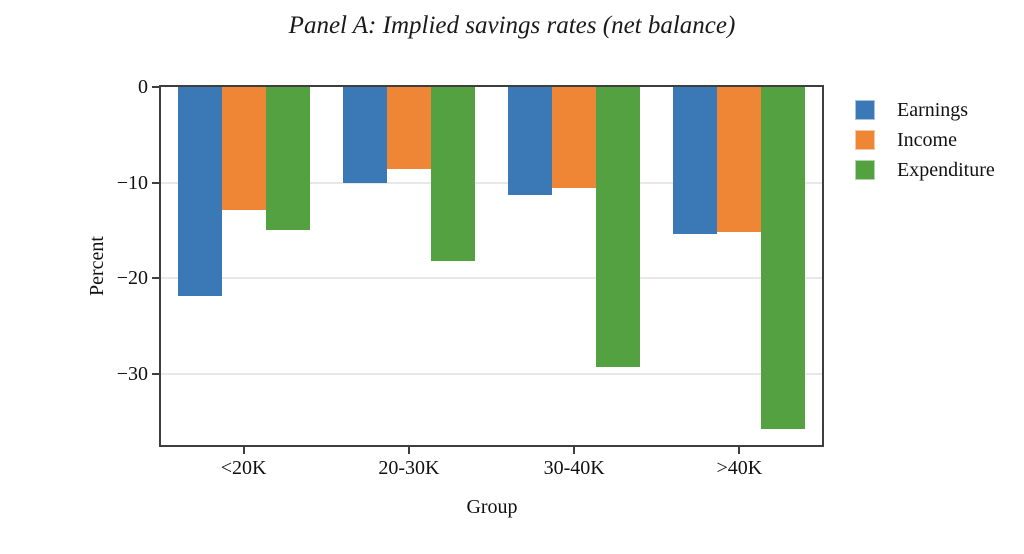 This screenshot has width=1024, height=554. I want to click on legend-swatch-earnings, so click(865, 110).